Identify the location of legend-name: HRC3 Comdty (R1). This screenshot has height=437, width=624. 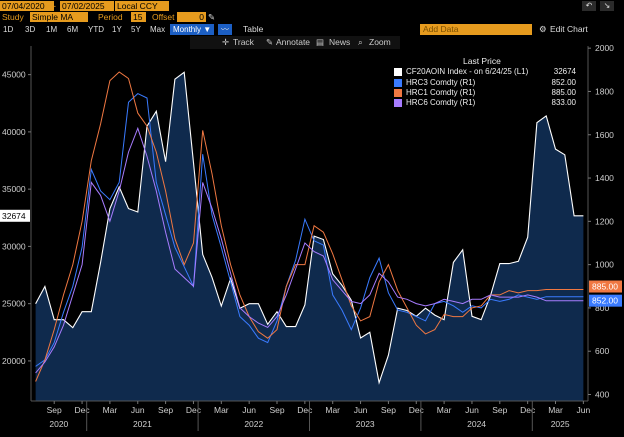
(441, 82).